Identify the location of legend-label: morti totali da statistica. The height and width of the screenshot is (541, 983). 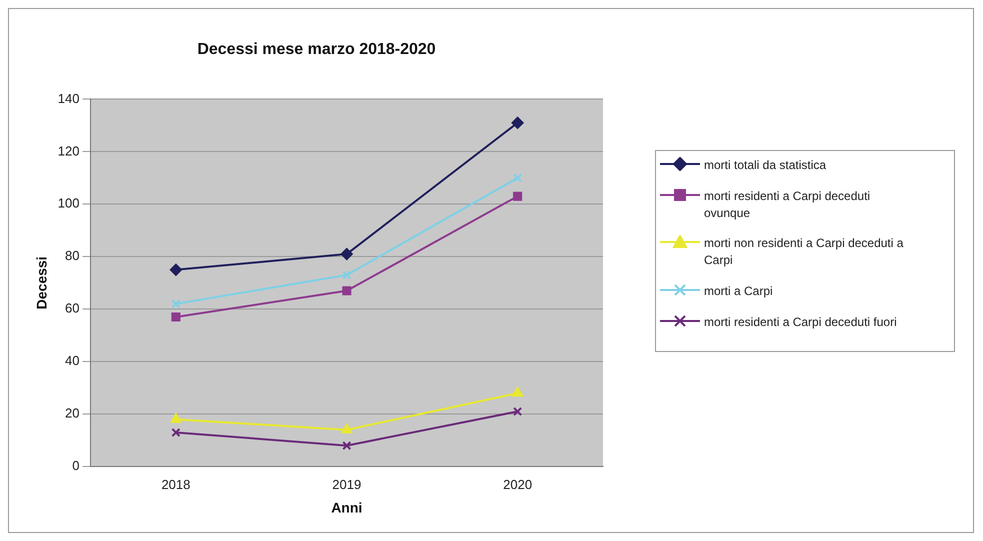
(765, 165).